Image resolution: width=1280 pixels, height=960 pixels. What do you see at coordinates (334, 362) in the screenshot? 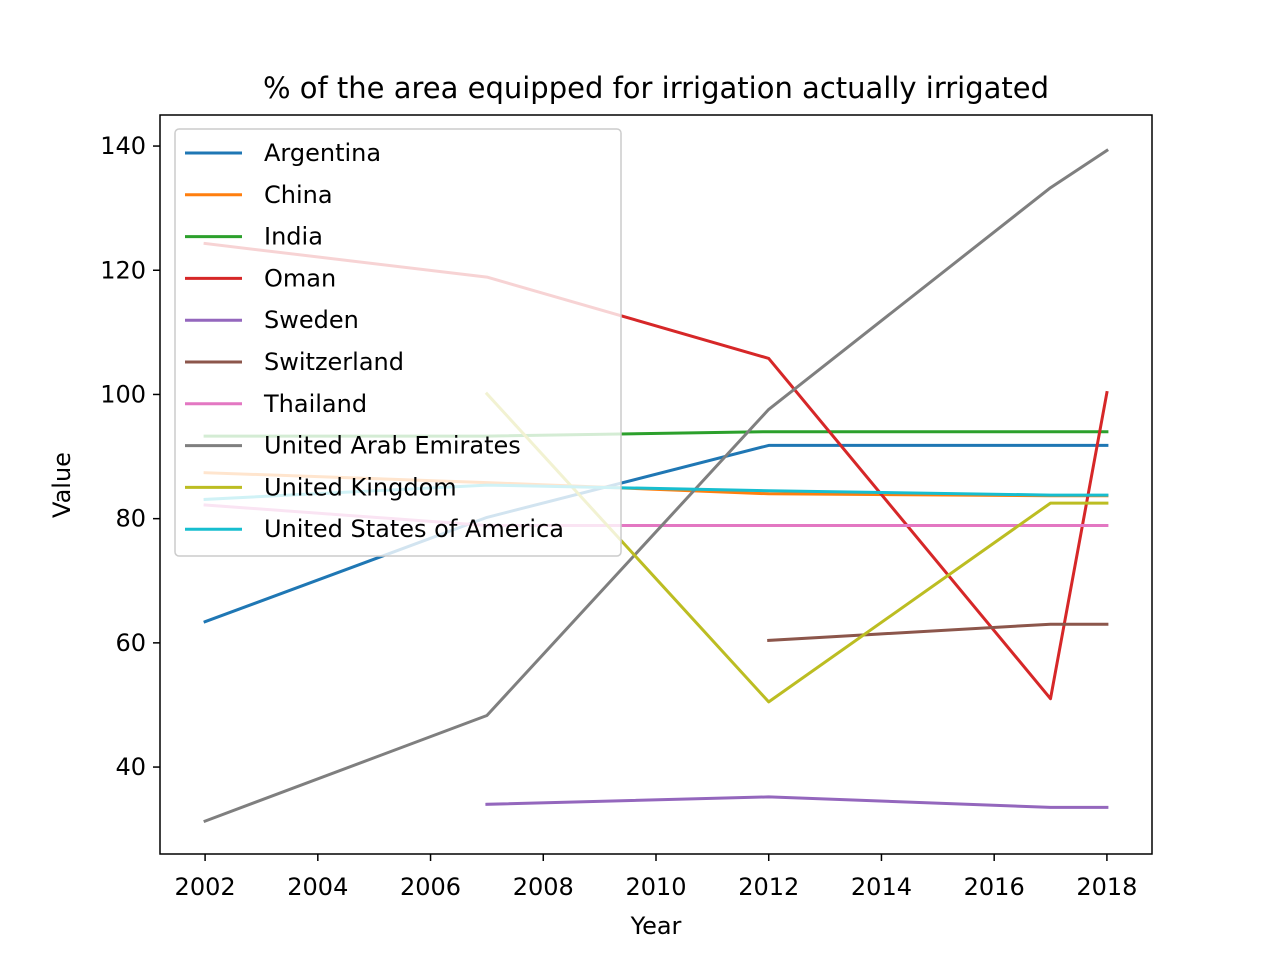
I see `legend-label-5: Switzerland` at bounding box center [334, 362].